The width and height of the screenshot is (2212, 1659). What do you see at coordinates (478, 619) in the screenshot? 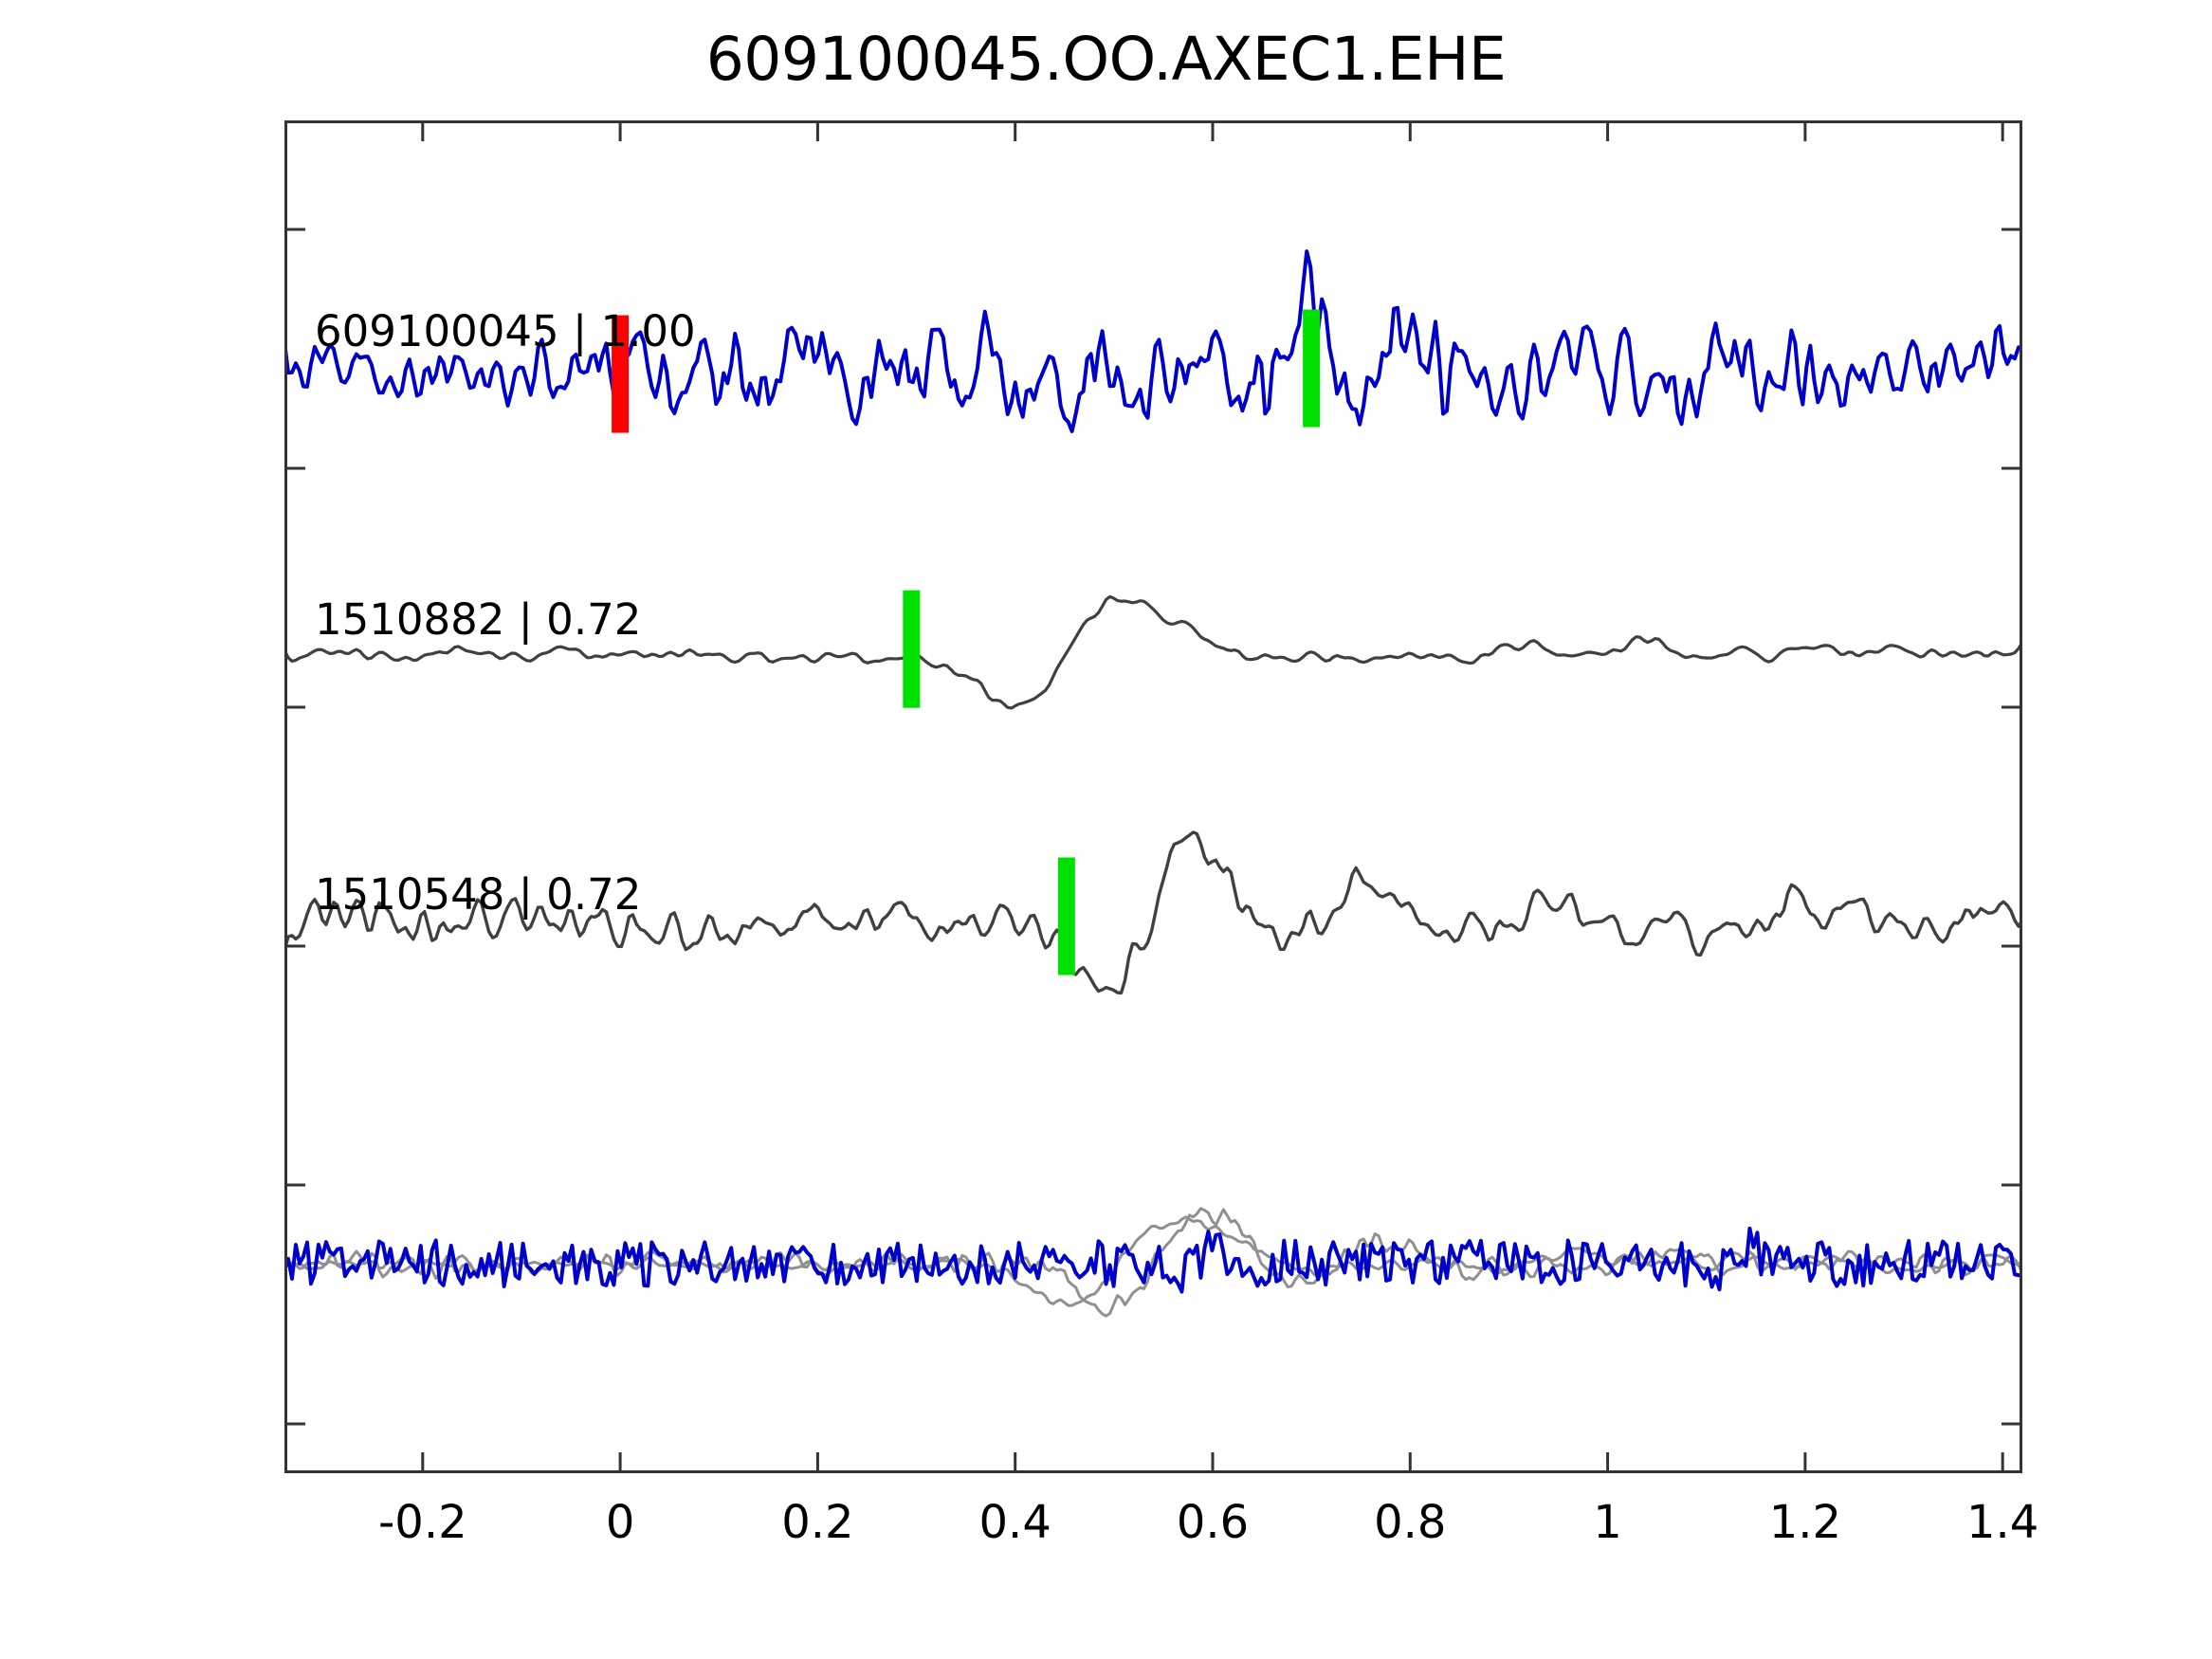
I see `trace-label-1510882: 1510882 | 0.72` at bounding box center [478, 619].